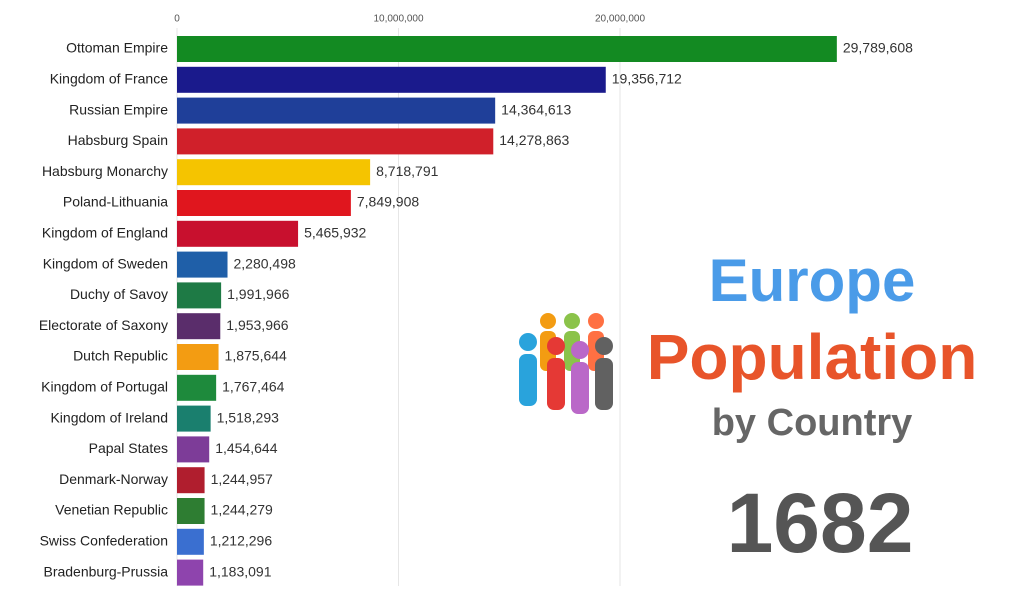 Image resolution: width=1024 pixels, height=602 pixels. What do you see at coordinates (647, 79) in the screenshot?
I see `value-label: 19,356,712` at bounding box center [647, 79].